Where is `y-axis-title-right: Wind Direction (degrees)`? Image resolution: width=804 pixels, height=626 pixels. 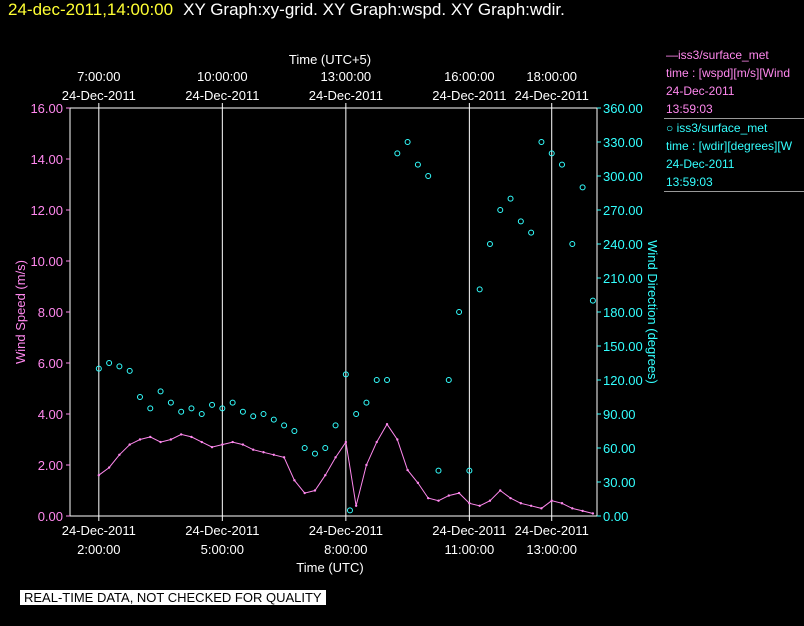 y-axis-title-right: Wind Direction (degrees) is located at coordinates (652, 312).